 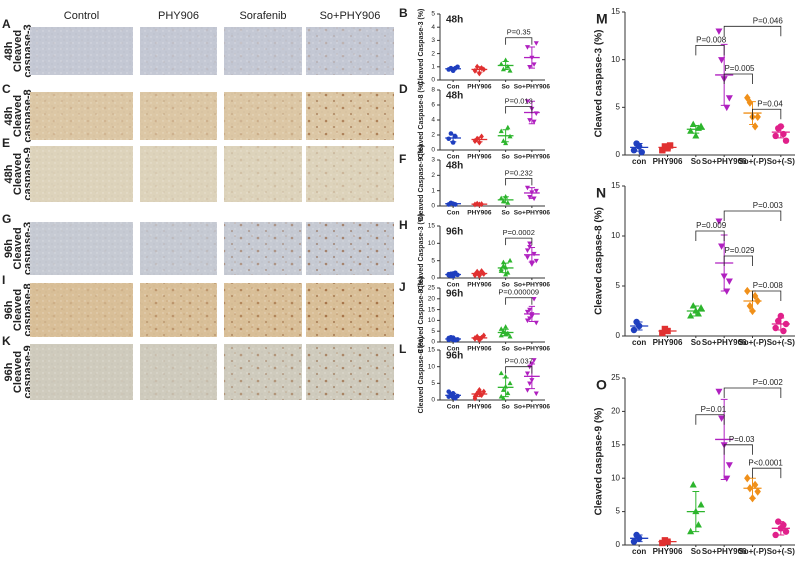 What do you see at coordinates (453, 285) in the screenshot?
I see `x-tick-label: Con` at bounding box center [453, 285].